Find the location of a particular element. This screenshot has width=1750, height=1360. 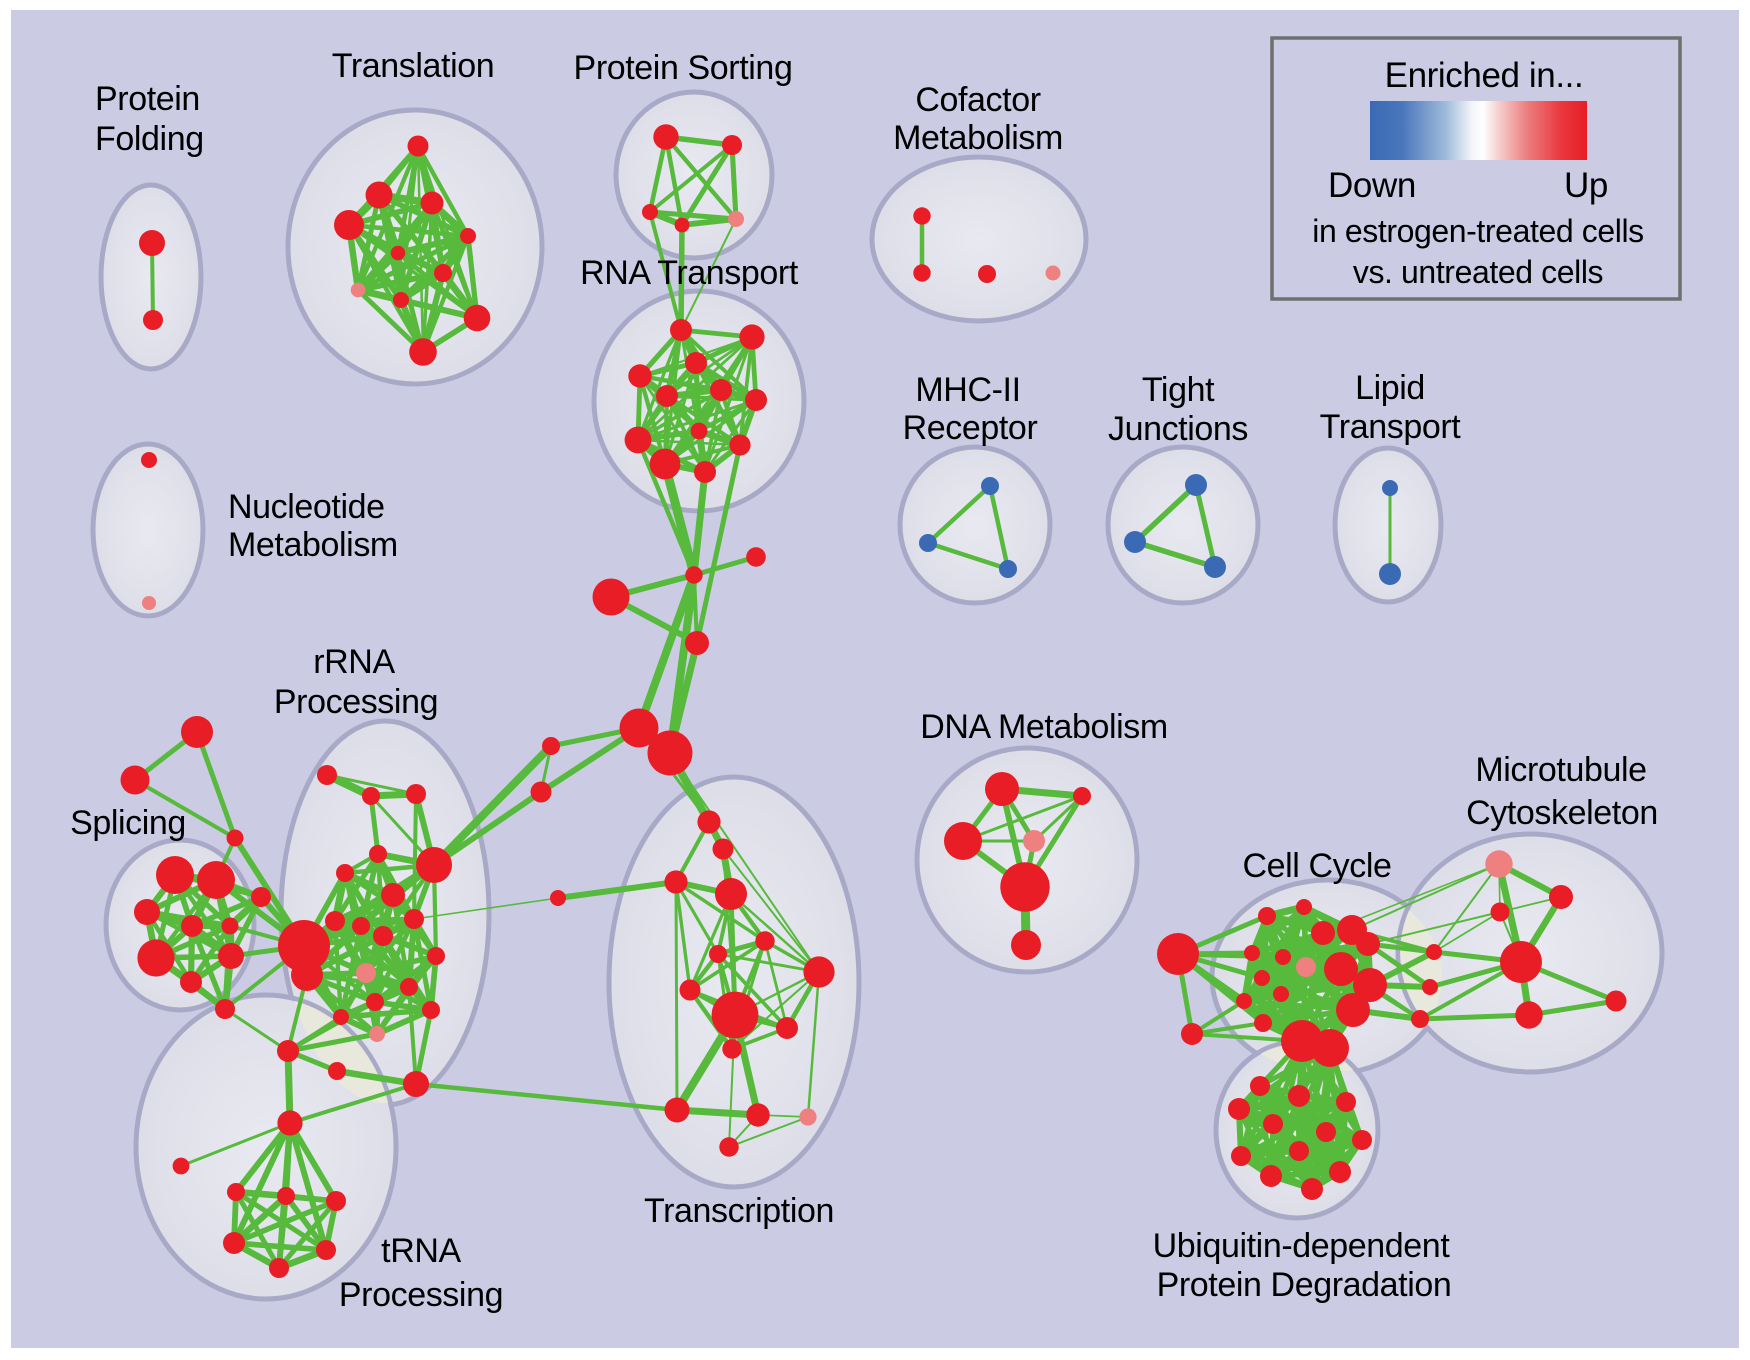

svg-text: Protein is located at coordinates (147, 99).